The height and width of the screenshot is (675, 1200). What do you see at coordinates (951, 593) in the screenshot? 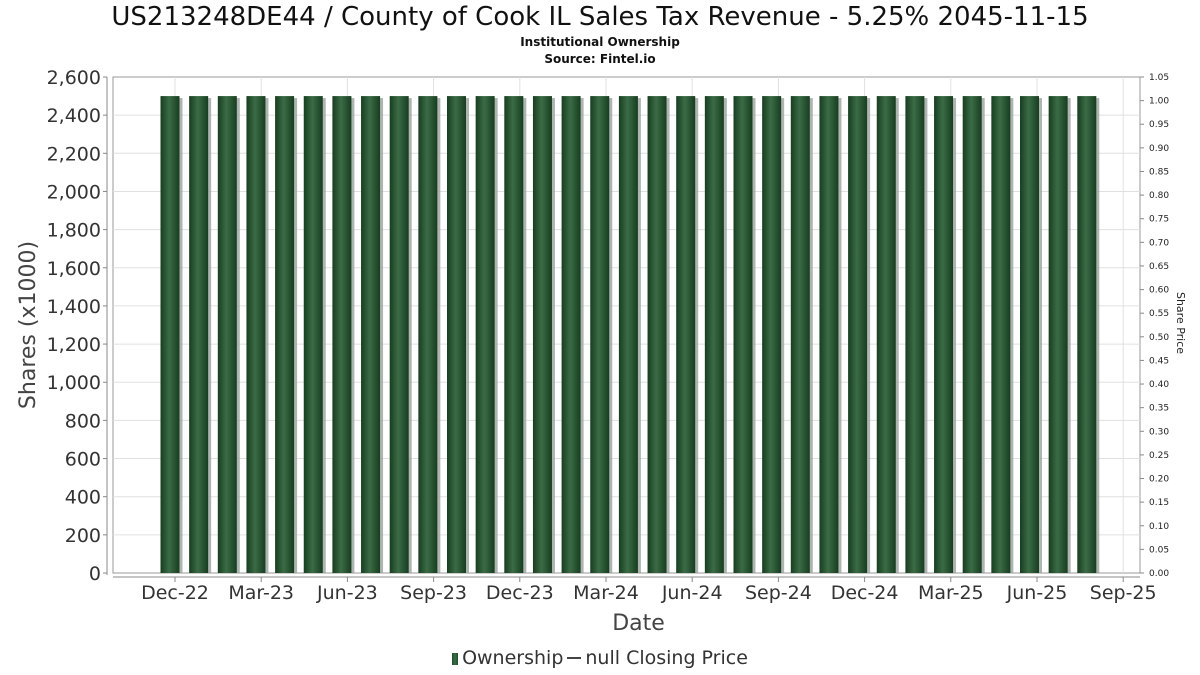
I see `x-tick-label: Mar-25` at bounding box center [951, 593].